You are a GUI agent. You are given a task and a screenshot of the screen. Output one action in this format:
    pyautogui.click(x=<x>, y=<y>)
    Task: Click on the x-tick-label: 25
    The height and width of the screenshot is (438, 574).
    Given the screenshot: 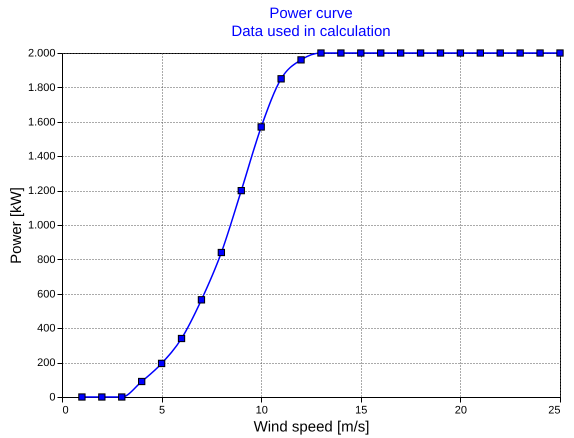 What is the action you would take?
    pyautogui.click(x=554, y=410)
    